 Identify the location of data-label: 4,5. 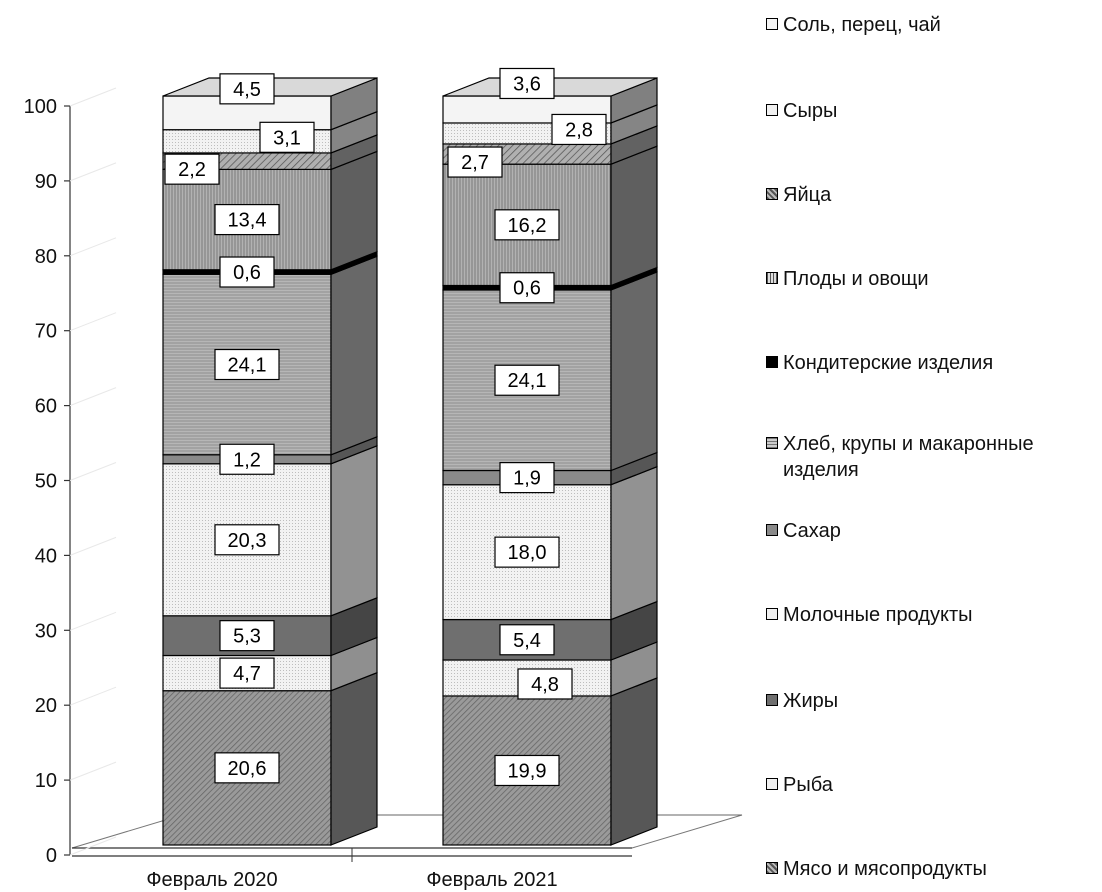
(247, 89).